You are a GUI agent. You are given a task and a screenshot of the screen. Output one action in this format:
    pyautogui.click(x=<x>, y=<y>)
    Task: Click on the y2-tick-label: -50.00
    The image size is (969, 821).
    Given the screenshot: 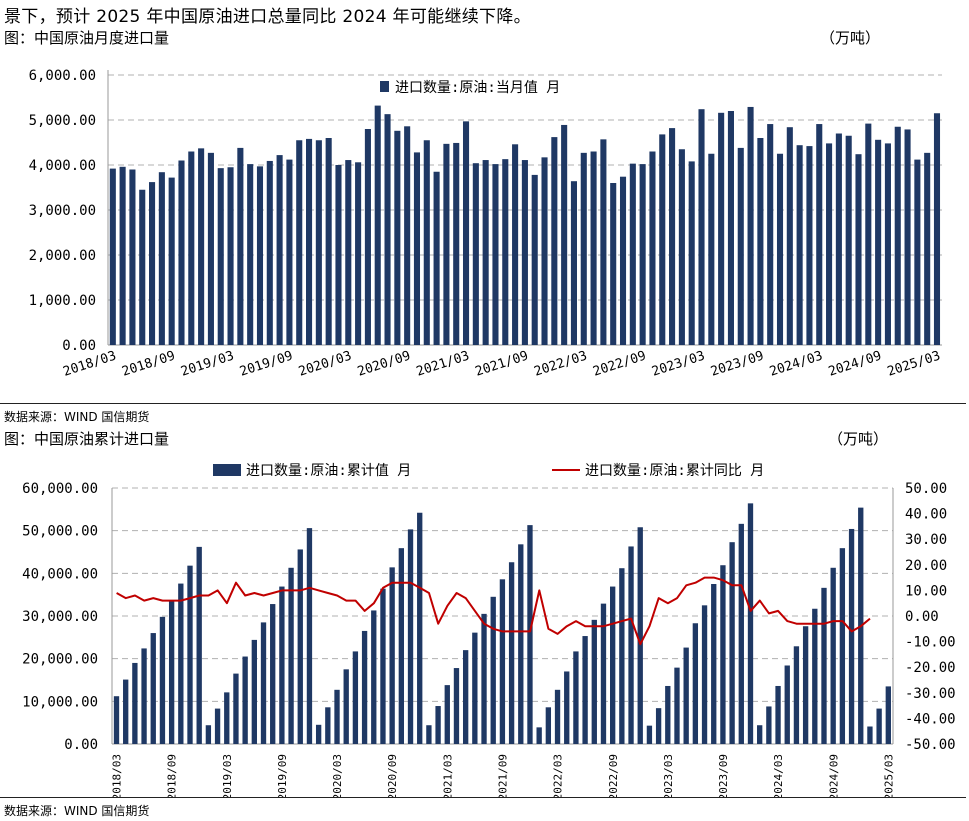 What is the action you would take?
    pyautogui.click(x=930, y=745)
    